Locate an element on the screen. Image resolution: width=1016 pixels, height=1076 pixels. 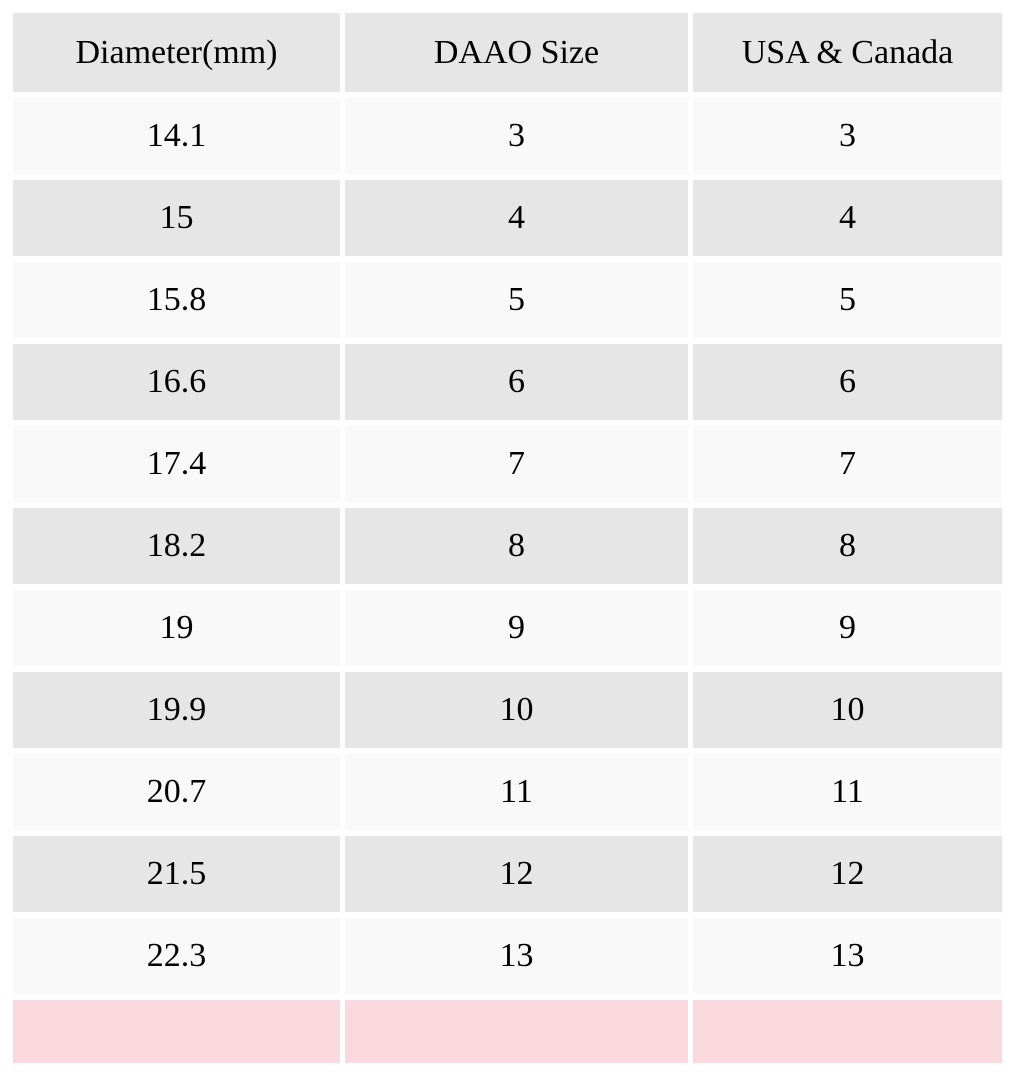
table-cell-diameter: 19.9 is located at coordinates (176, 710).